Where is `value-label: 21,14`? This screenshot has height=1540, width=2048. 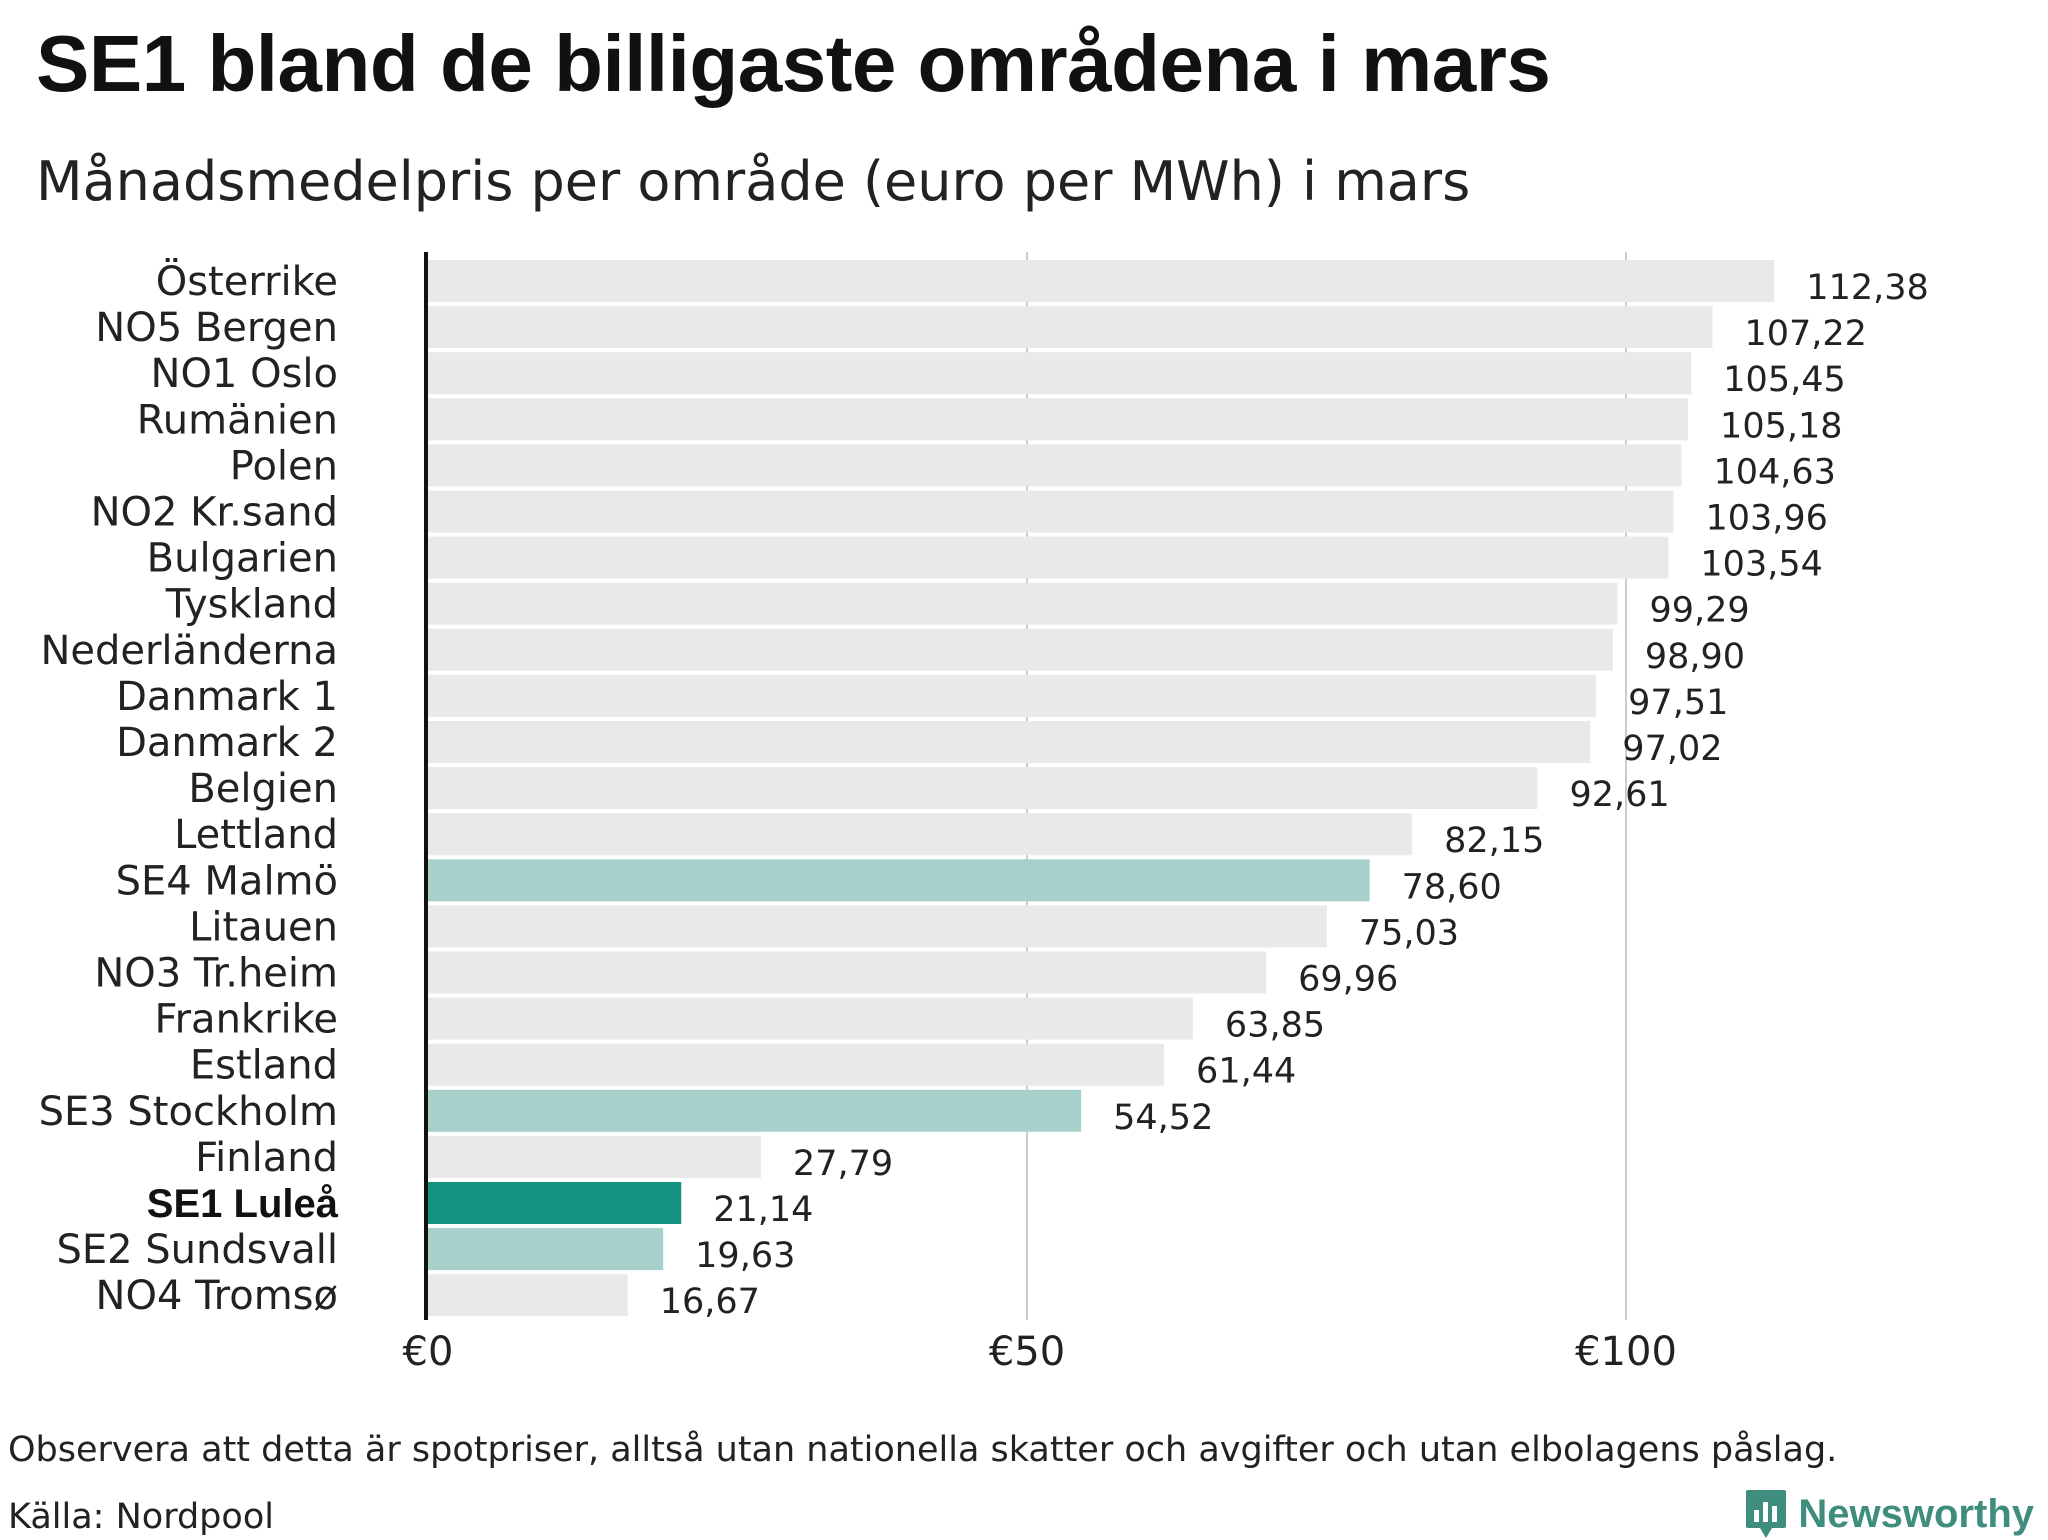 value-label: 21,14 is located at coordinates (763, 1210).